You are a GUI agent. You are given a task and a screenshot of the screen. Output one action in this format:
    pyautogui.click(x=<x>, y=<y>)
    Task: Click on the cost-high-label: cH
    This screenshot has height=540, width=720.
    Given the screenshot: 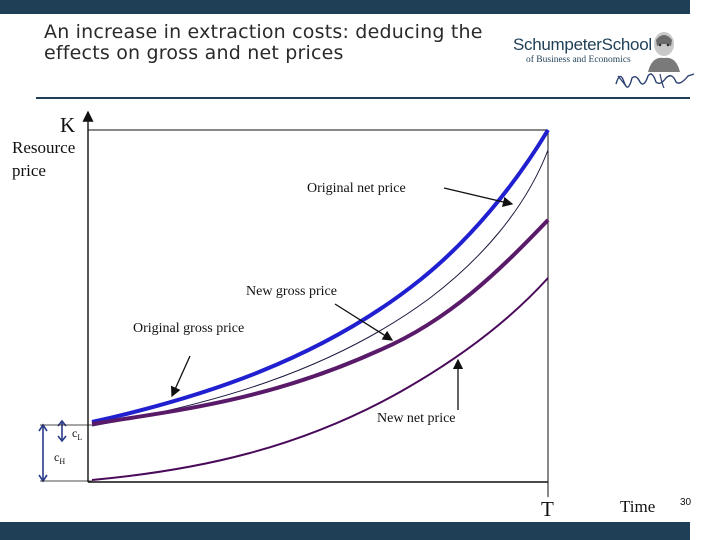 What is the action you would take?
    pyautogui.click(x=60, y=458)
    